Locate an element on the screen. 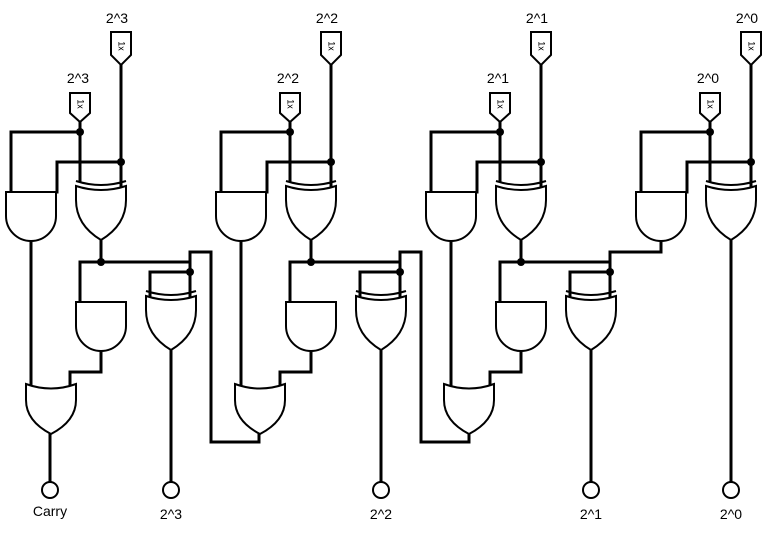  output-pin-carry is located at coordinates (50, 490).